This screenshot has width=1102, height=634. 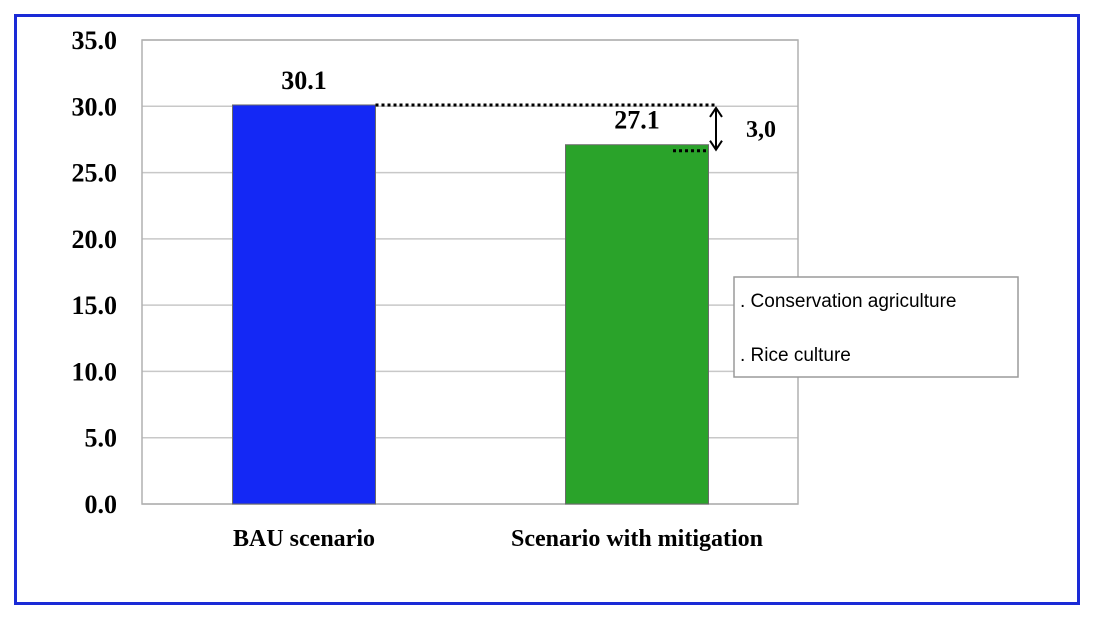 What do you see at coordinates (498, 539) in the screenshot?
I see `x-axis: BAU scenario Scenario with mitigation` at bounding box center [498, 539].